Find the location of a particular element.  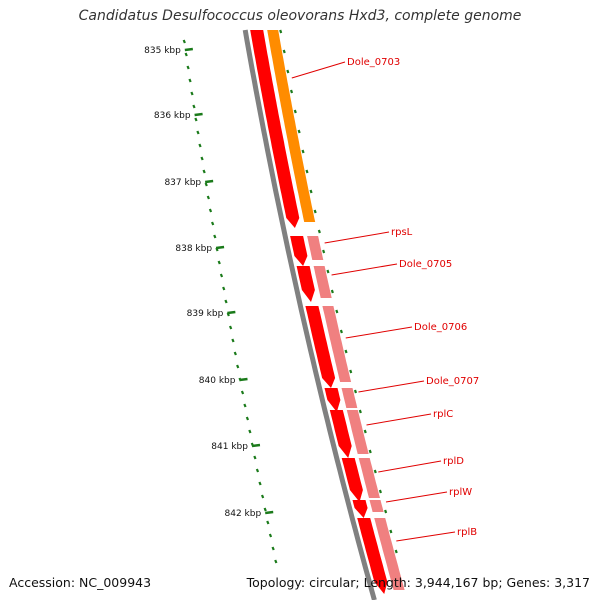

gene-label: Dole_0707 is located at coordinates (452, 381).